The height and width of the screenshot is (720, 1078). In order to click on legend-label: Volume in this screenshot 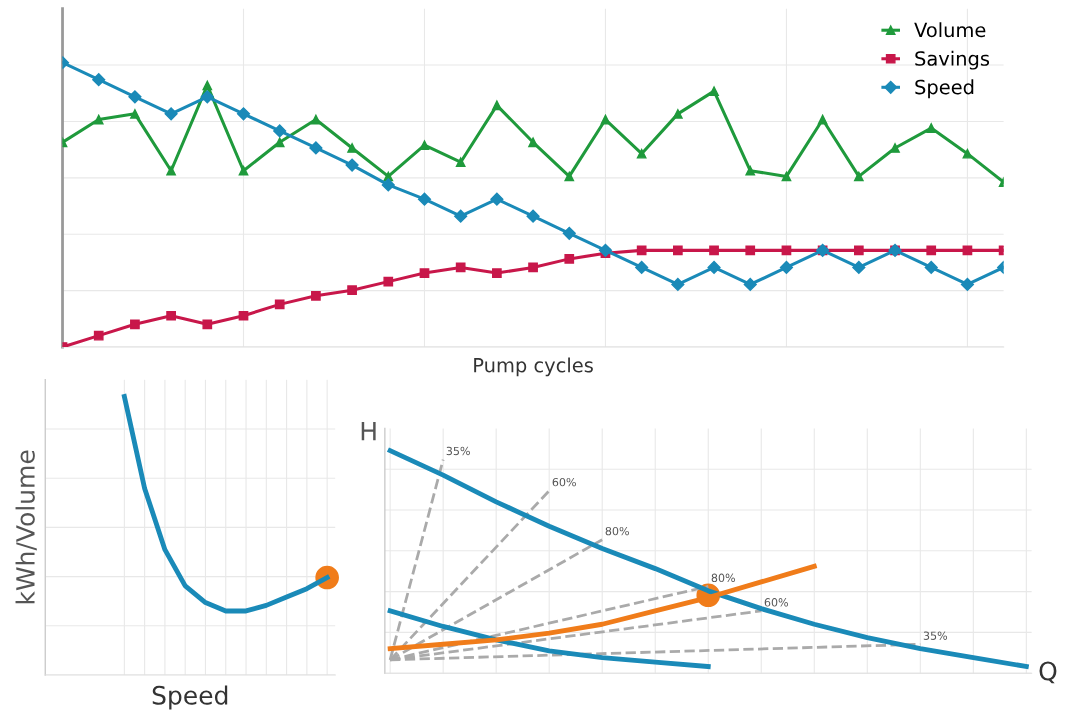, I will do `click(950, 30)`.